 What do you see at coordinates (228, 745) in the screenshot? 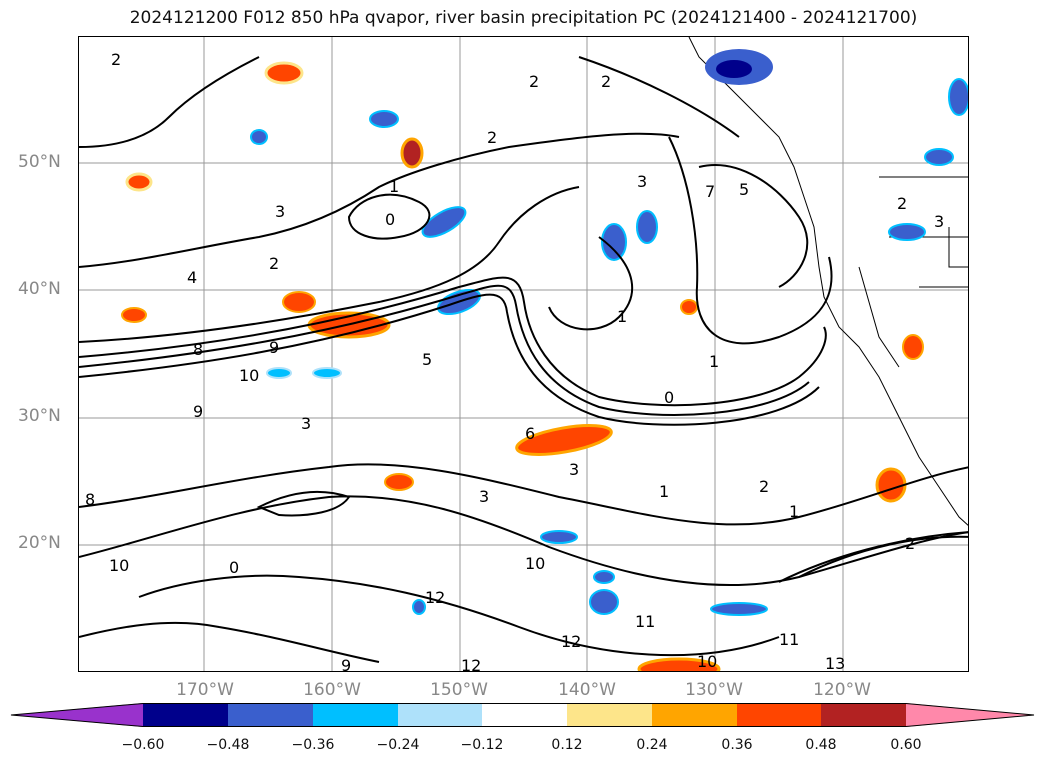
I see `colorbar-tick-label: −0.48` at bounding box center [228, 745].